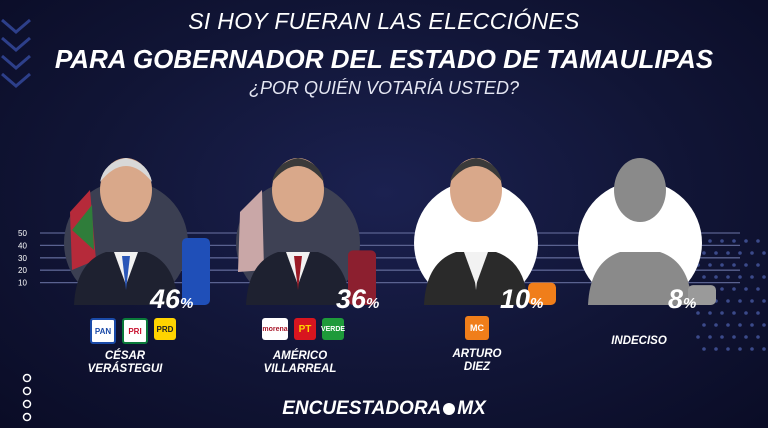 Image resolution: width=768 pixels, height=428 pixels. What do you see at coordinates (675, 299) in the screenshot?
I see `value-number: 8` at bounding box center [675, 299].